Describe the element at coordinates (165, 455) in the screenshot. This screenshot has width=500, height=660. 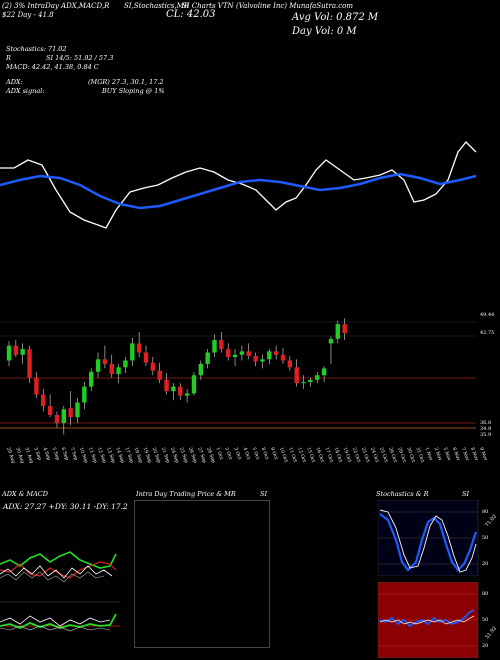
I see `date-tick-label: 21 Sep` at that location.